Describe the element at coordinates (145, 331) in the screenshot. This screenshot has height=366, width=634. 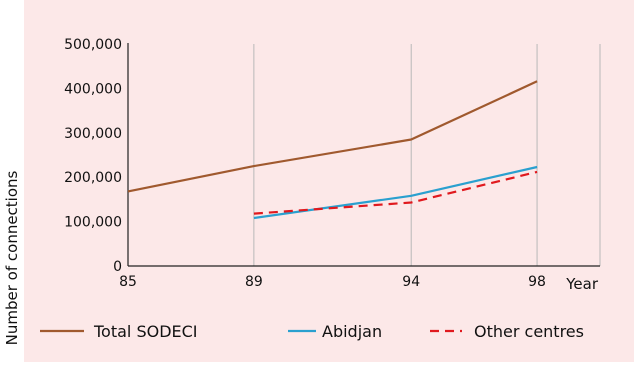
I see `legend-label: Total SODECI` at that location.